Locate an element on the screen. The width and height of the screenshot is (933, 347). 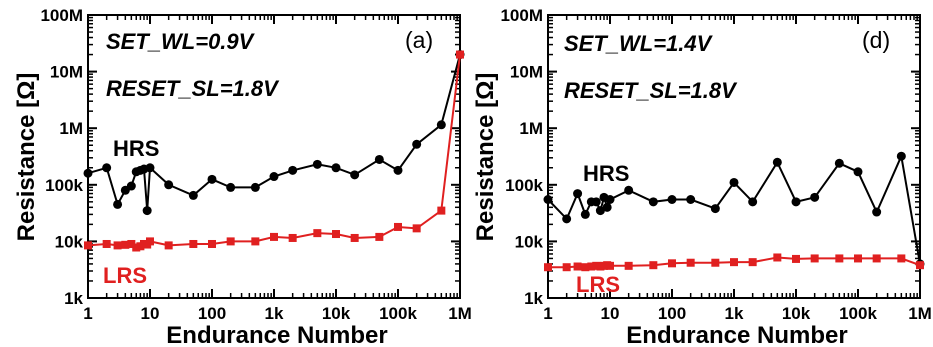
x-tick-labels: 1 10 100 1k 10k 100k 1M is located at coordinates (277, 313).